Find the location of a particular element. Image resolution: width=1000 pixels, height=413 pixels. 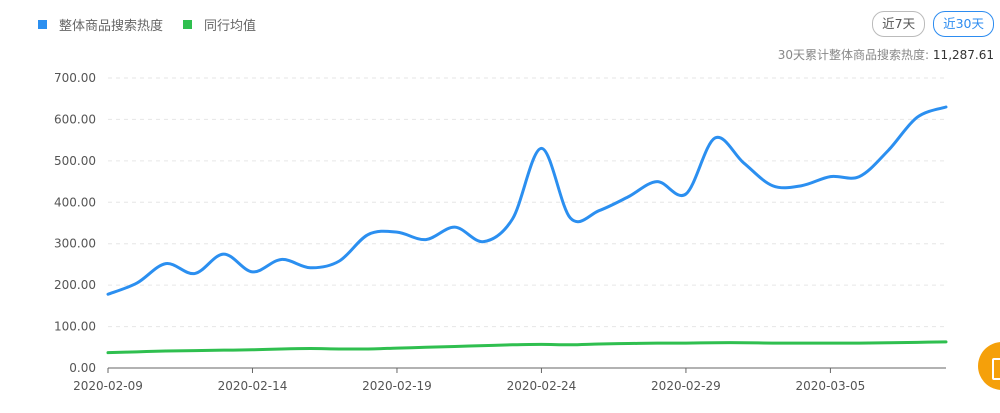

summary-label: 30天累计整体商品搜索热度: is located at coordinates (853, 55).